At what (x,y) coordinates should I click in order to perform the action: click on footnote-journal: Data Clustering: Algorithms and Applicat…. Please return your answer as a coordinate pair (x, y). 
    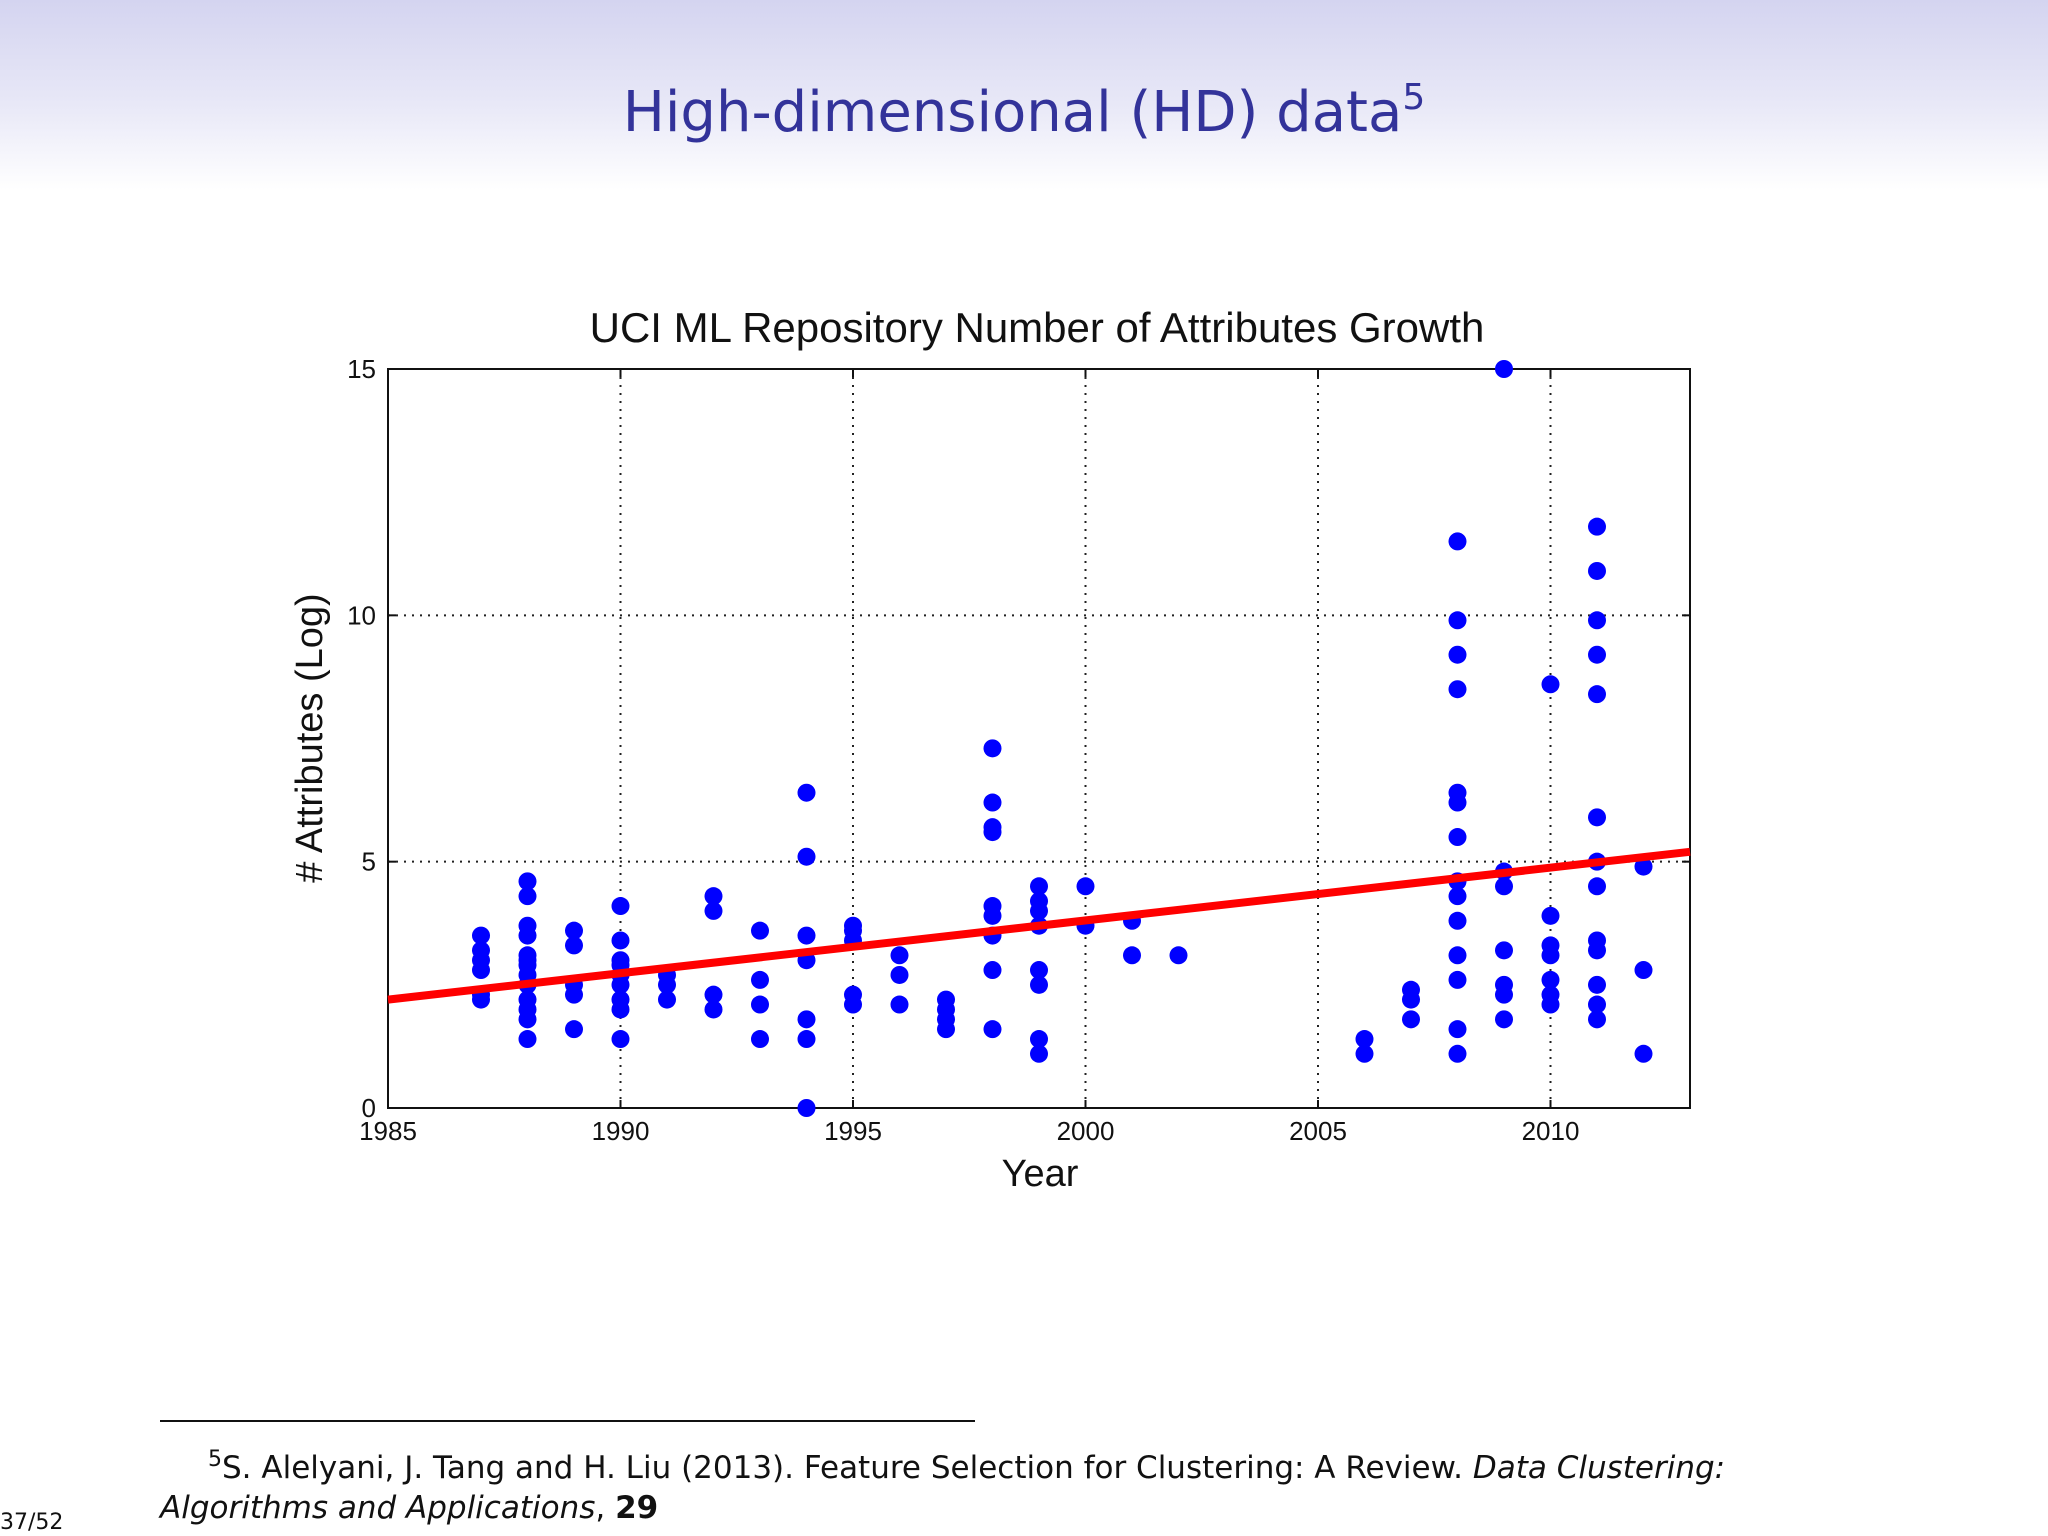
    Looking at the image, I should click on (943, 1488).